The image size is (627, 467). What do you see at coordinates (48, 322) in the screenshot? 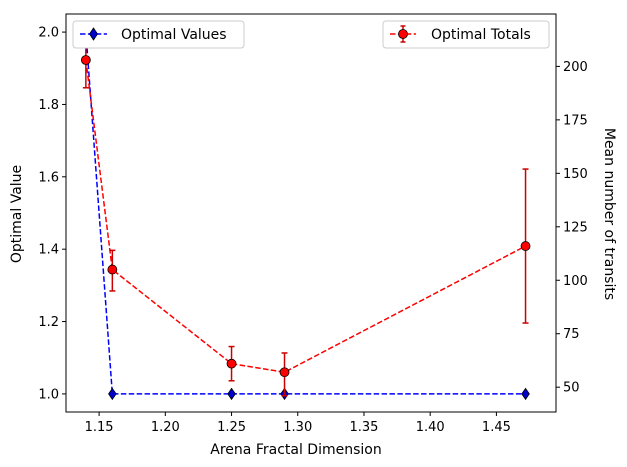
I see `y-left-tick-label: 1.2` at bounding box center [48, 322].